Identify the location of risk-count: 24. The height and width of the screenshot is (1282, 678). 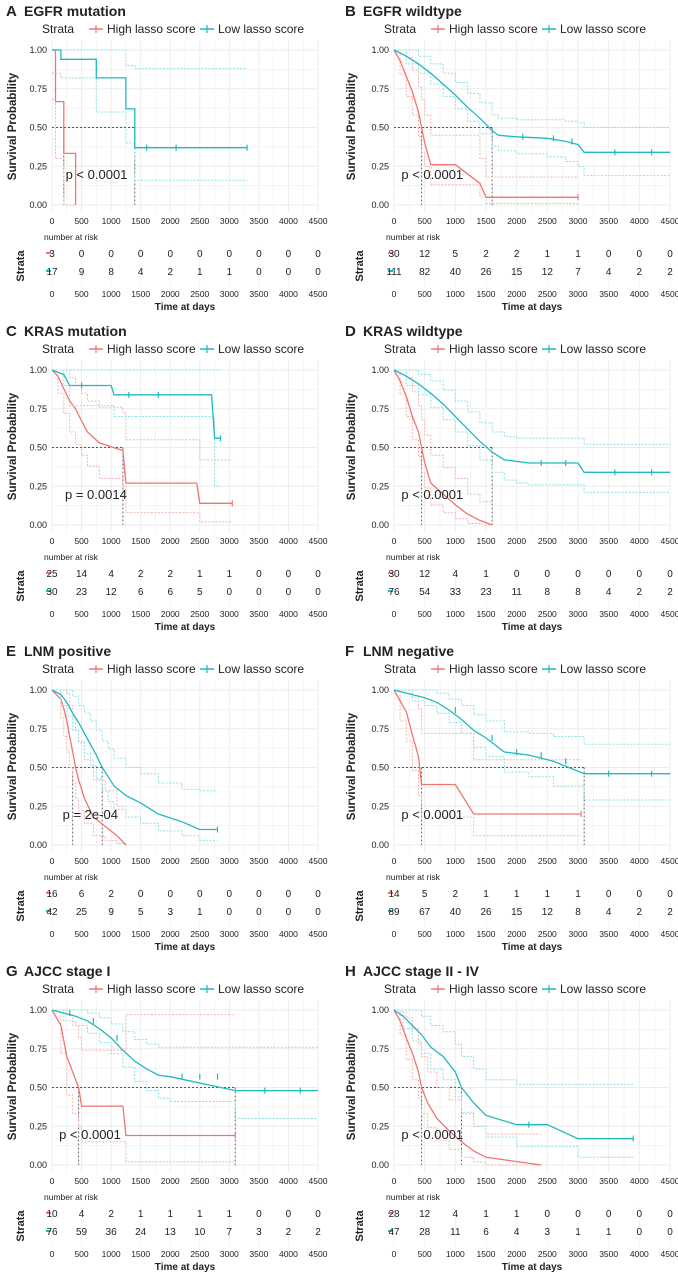
(141, 1232).